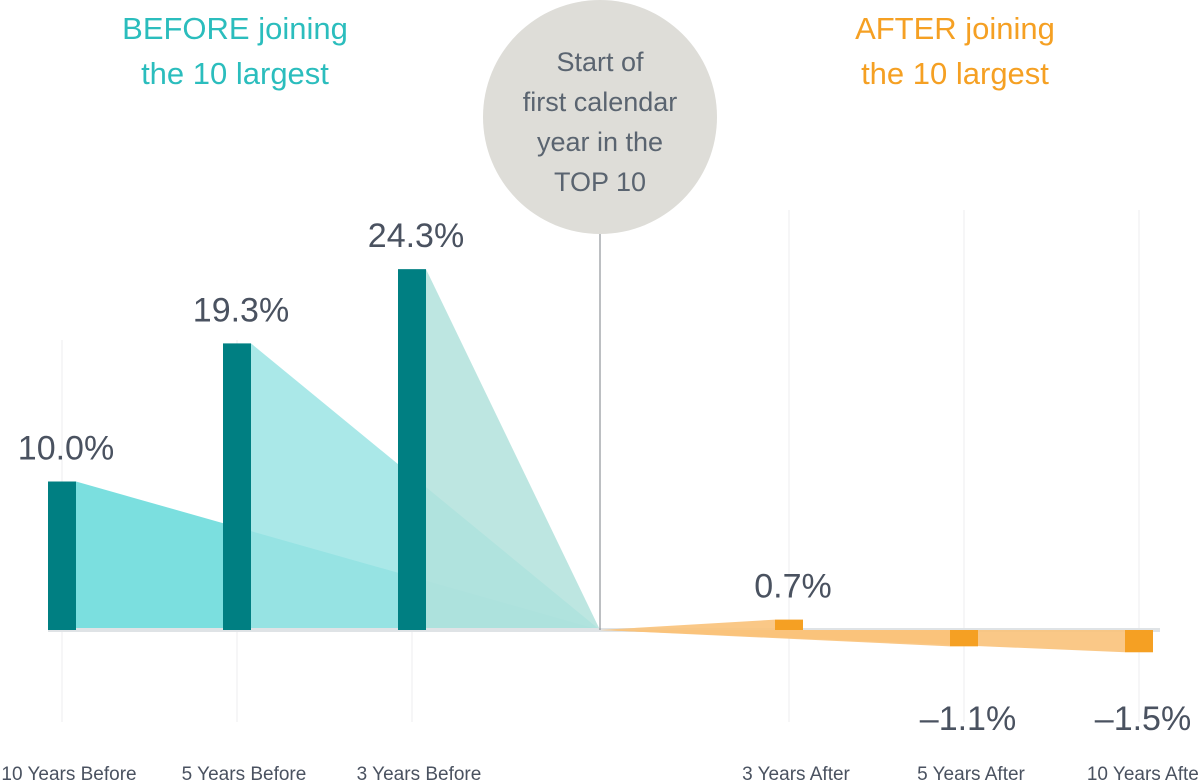  Describe the element at coordinates (419, 773) in the screenshot. I see `category-label: 3 Years Before` at that location.